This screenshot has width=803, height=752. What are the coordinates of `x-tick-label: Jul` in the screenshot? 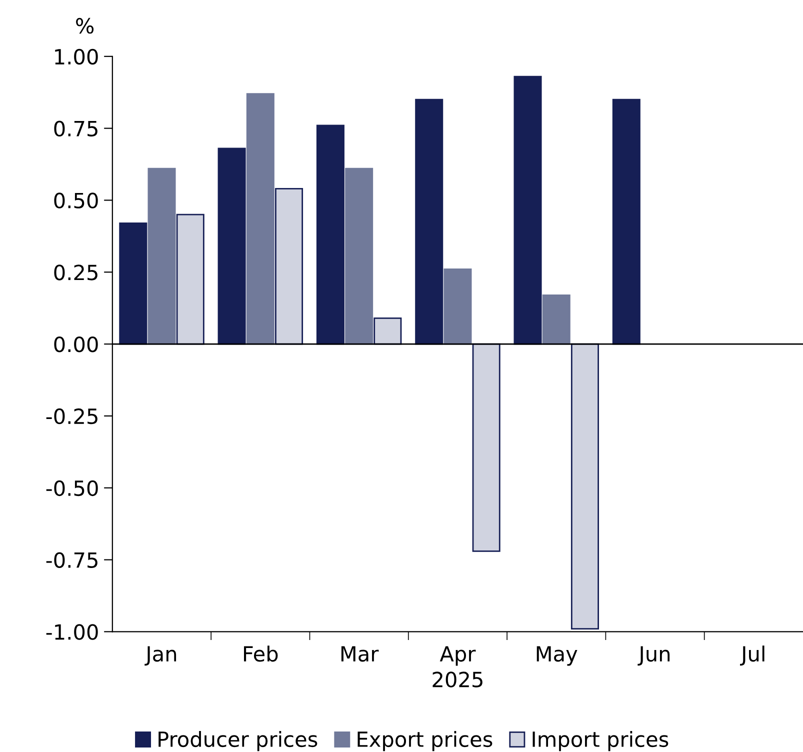 It's located at (752, 656).